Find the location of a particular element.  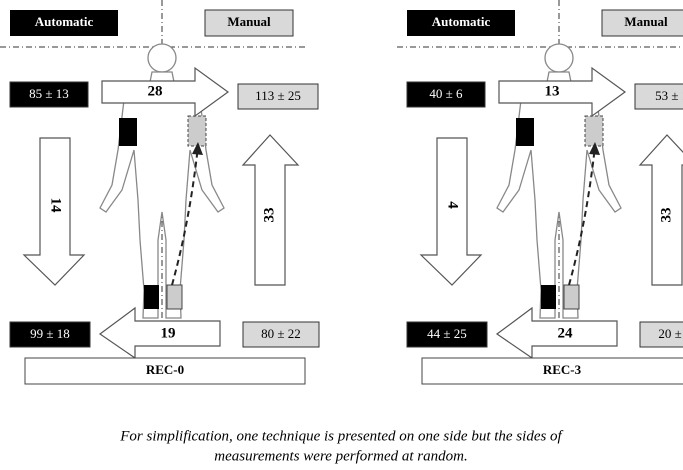

value-label: 85 ± 13 is located at coordinates (49, 93).